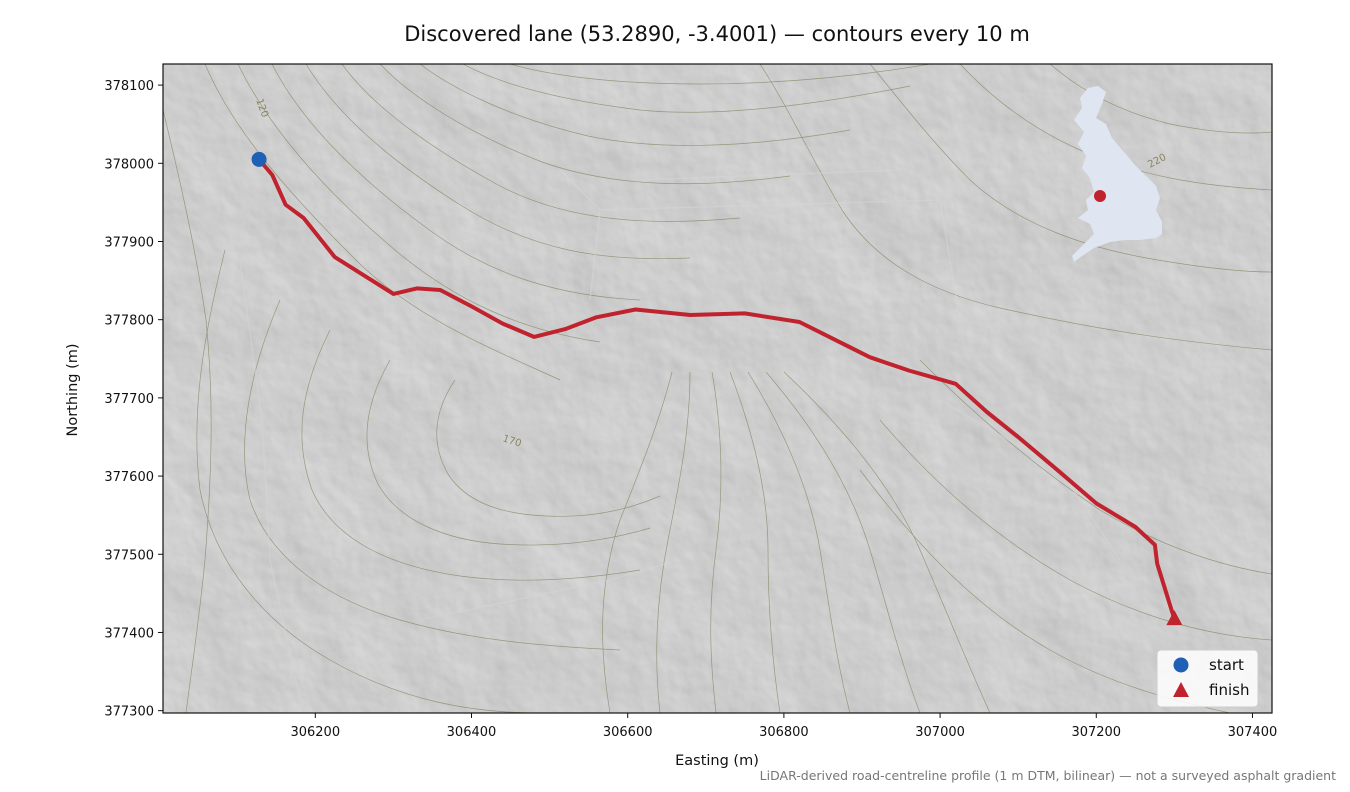 This screenshot has height=792, width=1350. Describe the element at coordinates (784, 732) in the screenshot. I see `x-tick-label: 306800` at that location.